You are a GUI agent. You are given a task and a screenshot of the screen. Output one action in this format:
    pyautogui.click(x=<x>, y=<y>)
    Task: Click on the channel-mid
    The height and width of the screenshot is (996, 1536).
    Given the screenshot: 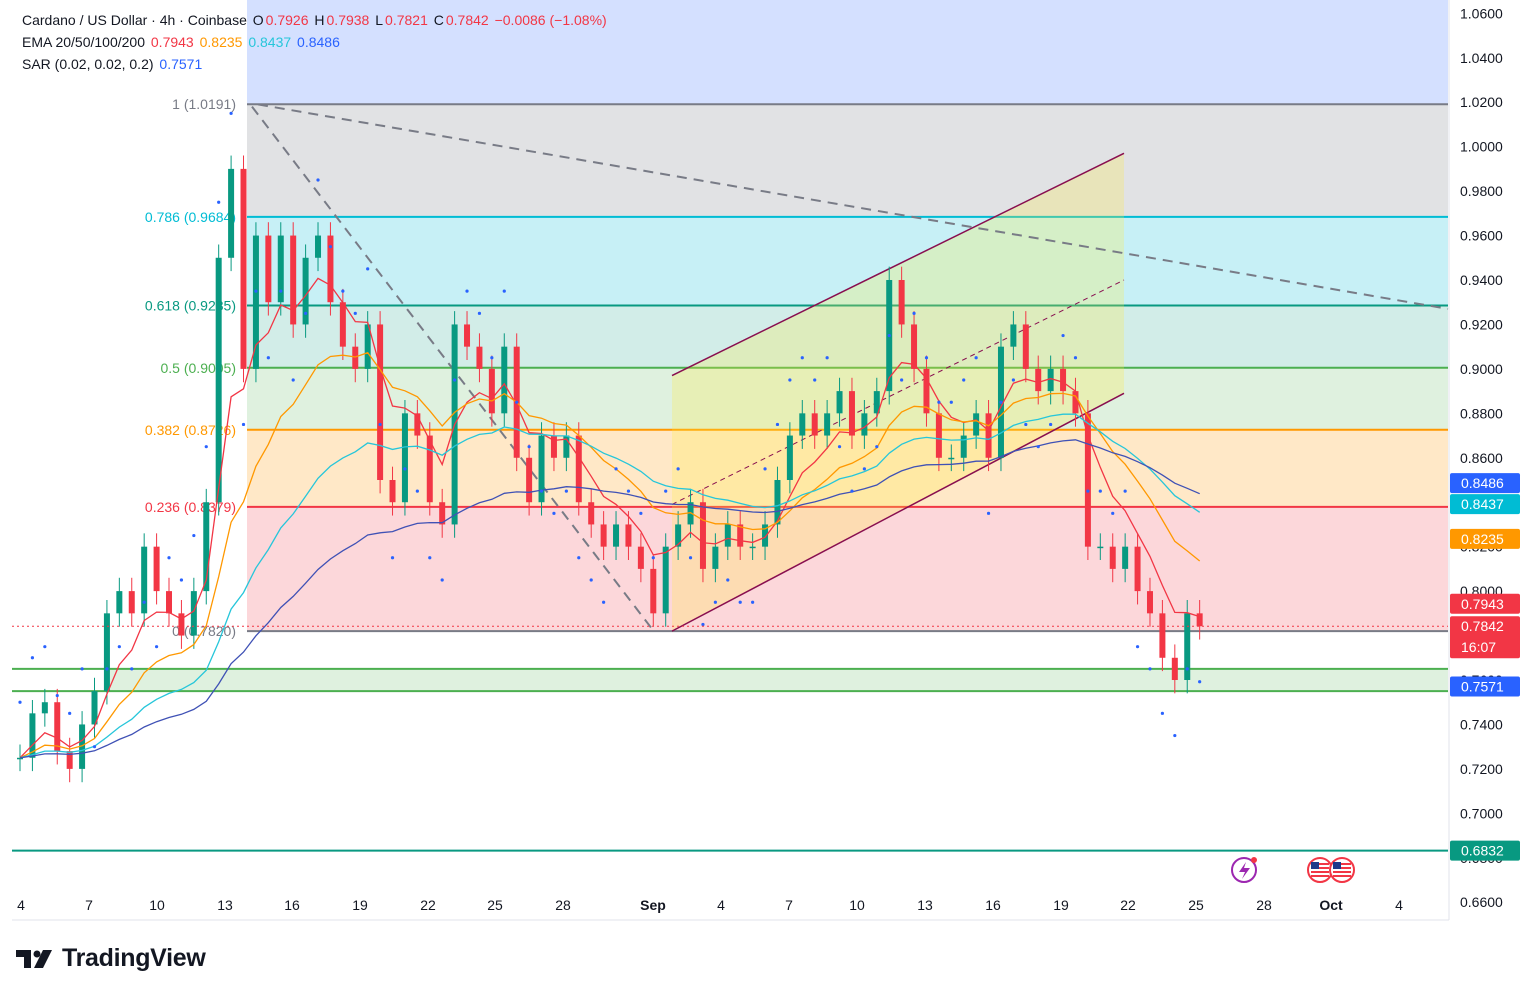 What is the action you would take?
    pyautogui.click(x=898, y=392)
    